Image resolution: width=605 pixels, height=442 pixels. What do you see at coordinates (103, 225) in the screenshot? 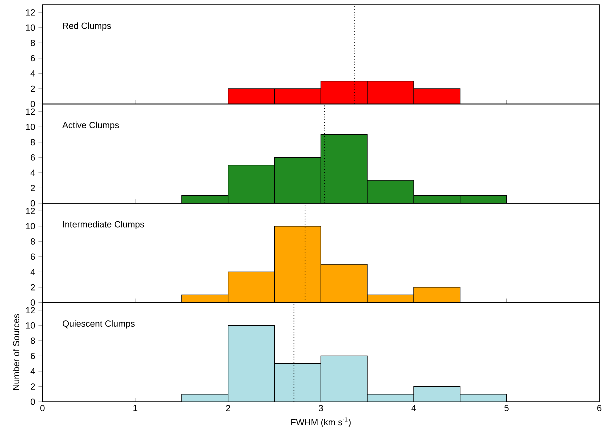
I see `text: Intermediate Clumps` at bounding box center [103, 225].